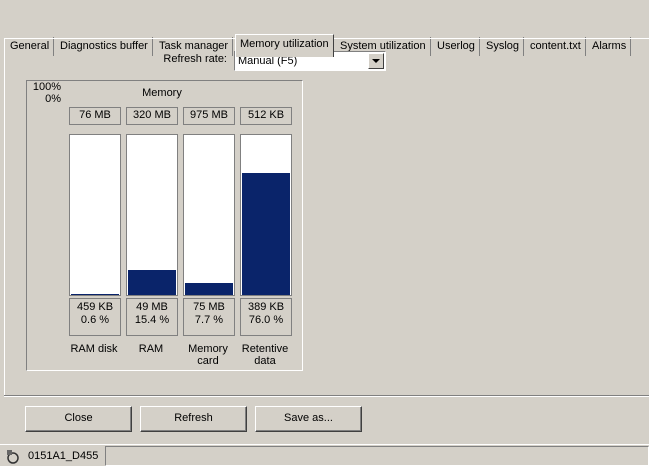 The width and height of the screenshot is (649, 466). Describe the element at coordinates (13, 457) in the screenshot. I see `status-icon` at that location.